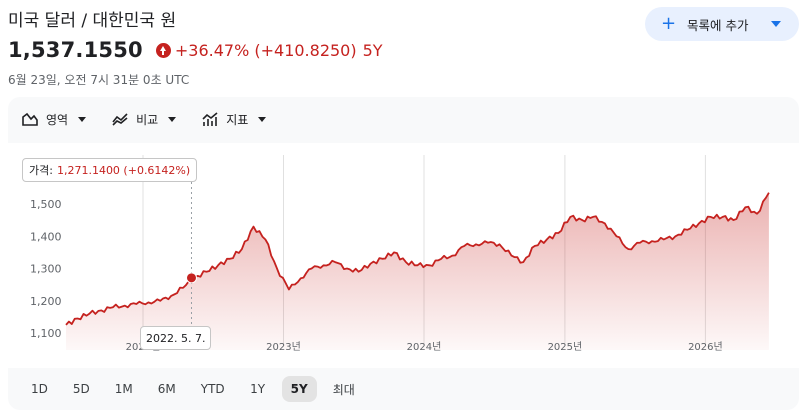  Describe the element at coordinates (343, 389) in the screenshot. I see `range-button-최대: 최대` at that location.